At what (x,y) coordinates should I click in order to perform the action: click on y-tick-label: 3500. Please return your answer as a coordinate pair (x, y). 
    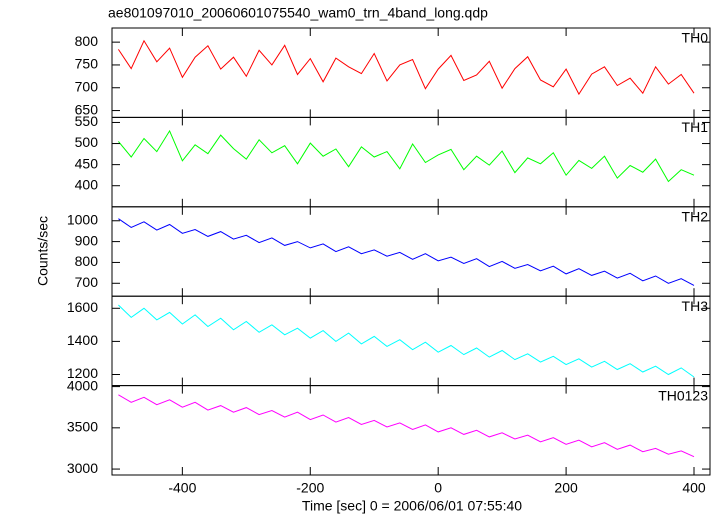
    Looking at the image, I should click on (82, 427).